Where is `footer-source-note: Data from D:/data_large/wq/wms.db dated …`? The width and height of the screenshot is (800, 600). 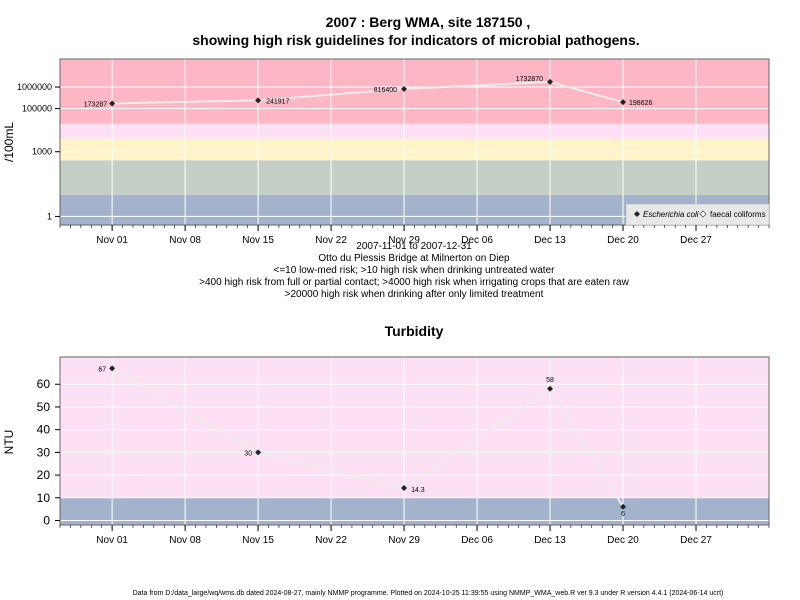
footer-source-note: Data from D:/data_large/wq/wms.db dated … is located at coordinates (428, 593).